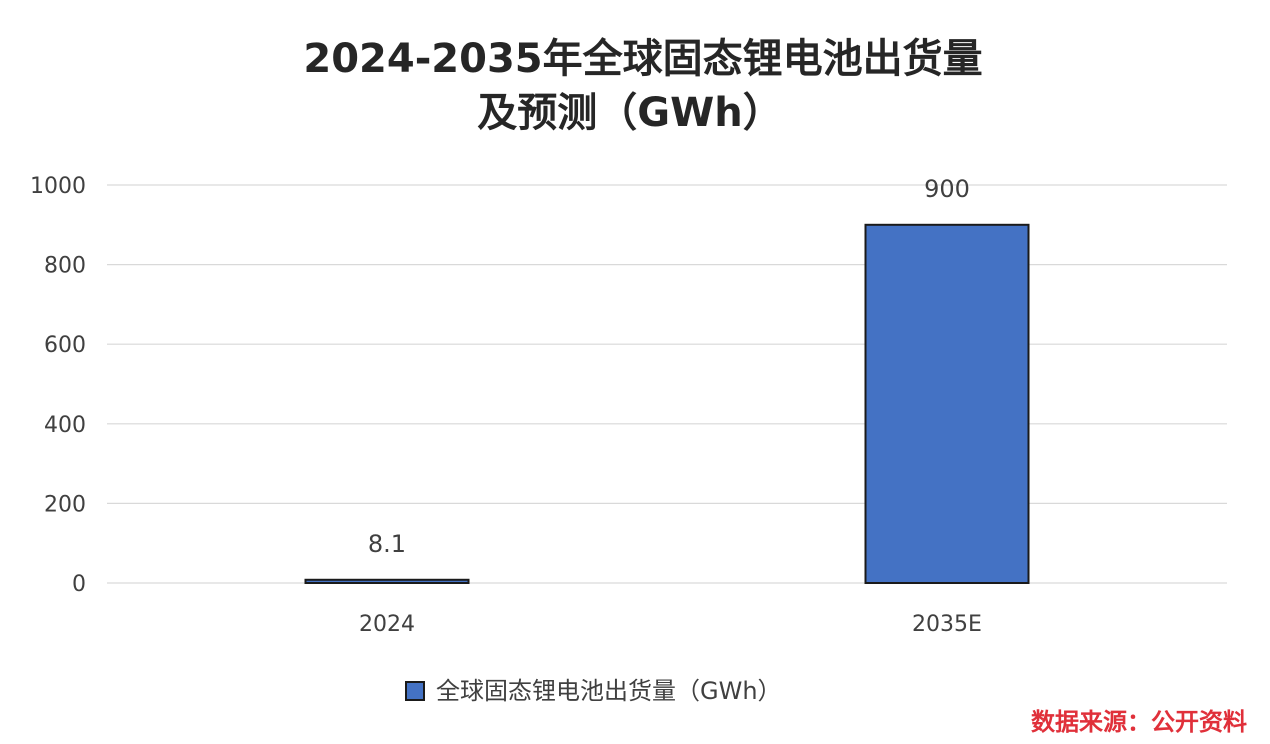  What do you see at coordinates (387, 581) in the screenshot?
I see `bar-2024` at bounding box center [387, 581].